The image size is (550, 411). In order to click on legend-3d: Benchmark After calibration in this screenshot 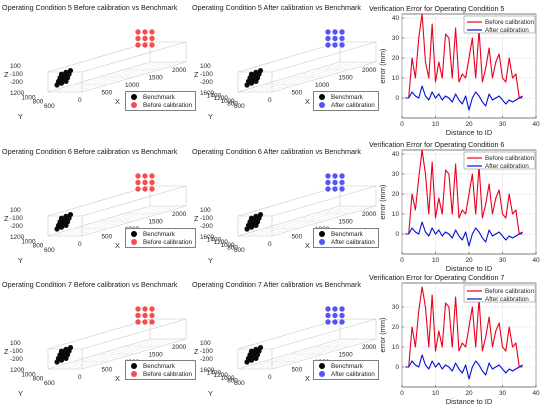, I will do `click(346, 370)`.